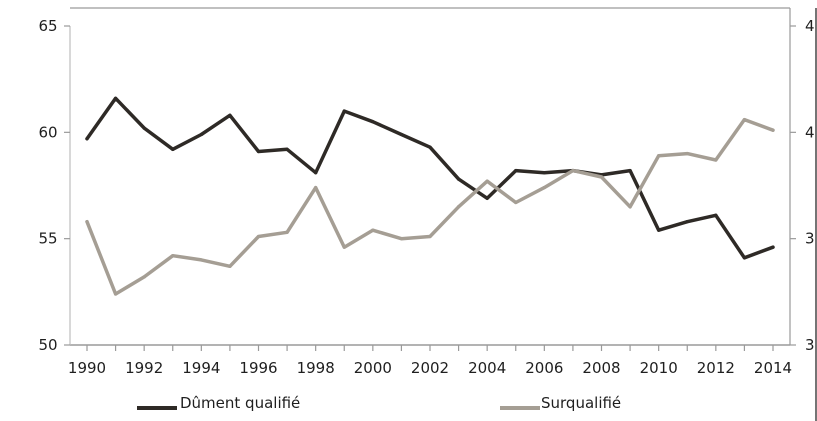  Describe the element at coordinates (144, 368) in the screenshot. I see `x-tick-label: 1992` at that location.